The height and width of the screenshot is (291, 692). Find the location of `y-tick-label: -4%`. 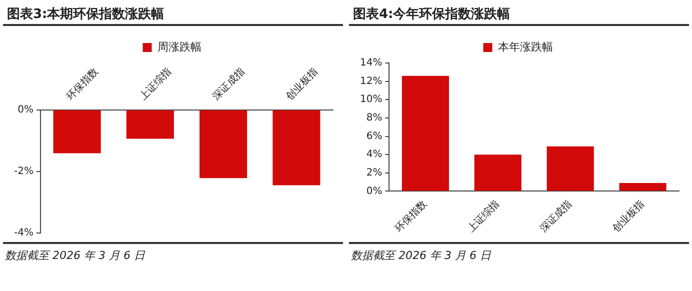

y-tick-label: -4% is located at coordinates (24, 233).